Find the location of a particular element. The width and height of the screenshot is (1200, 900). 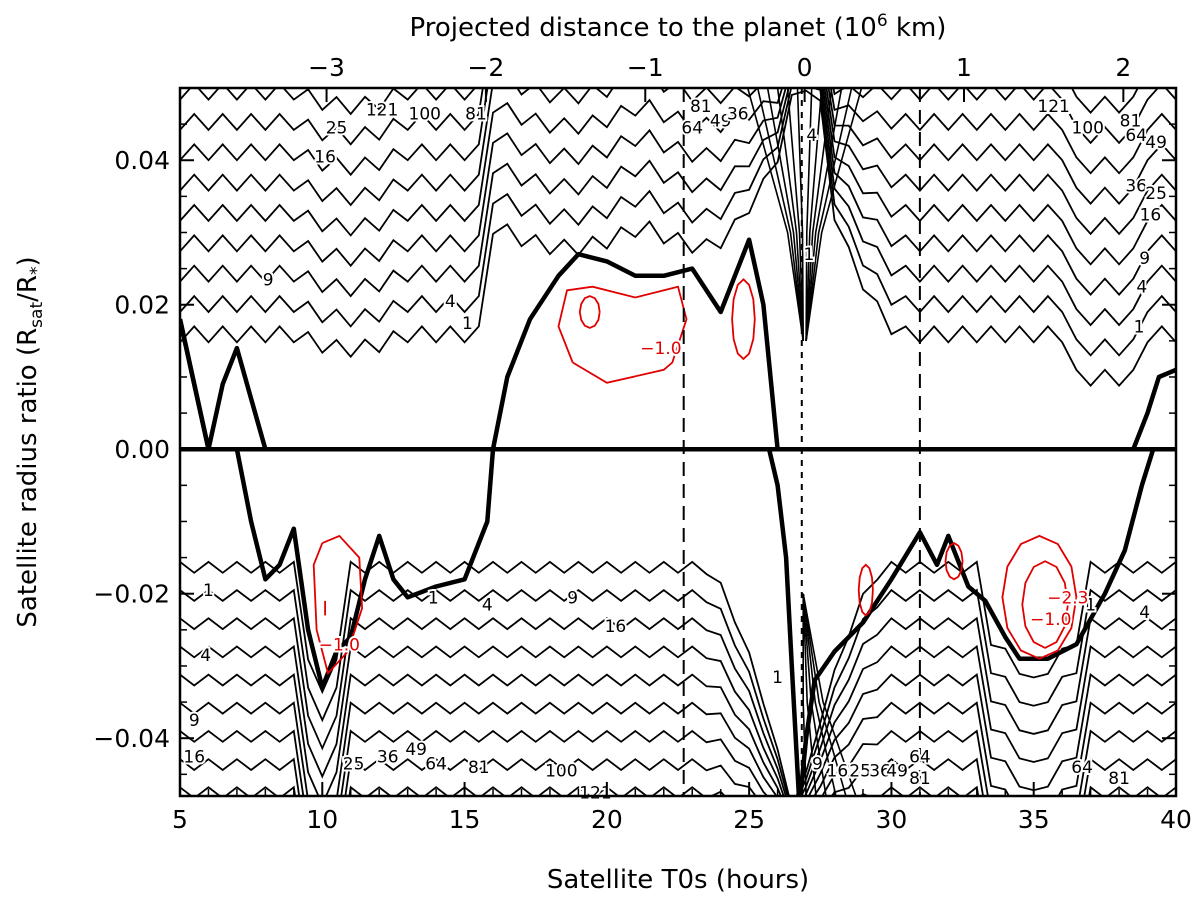

thick-contour-thick-lower-right is located at coordinates (977, 622).